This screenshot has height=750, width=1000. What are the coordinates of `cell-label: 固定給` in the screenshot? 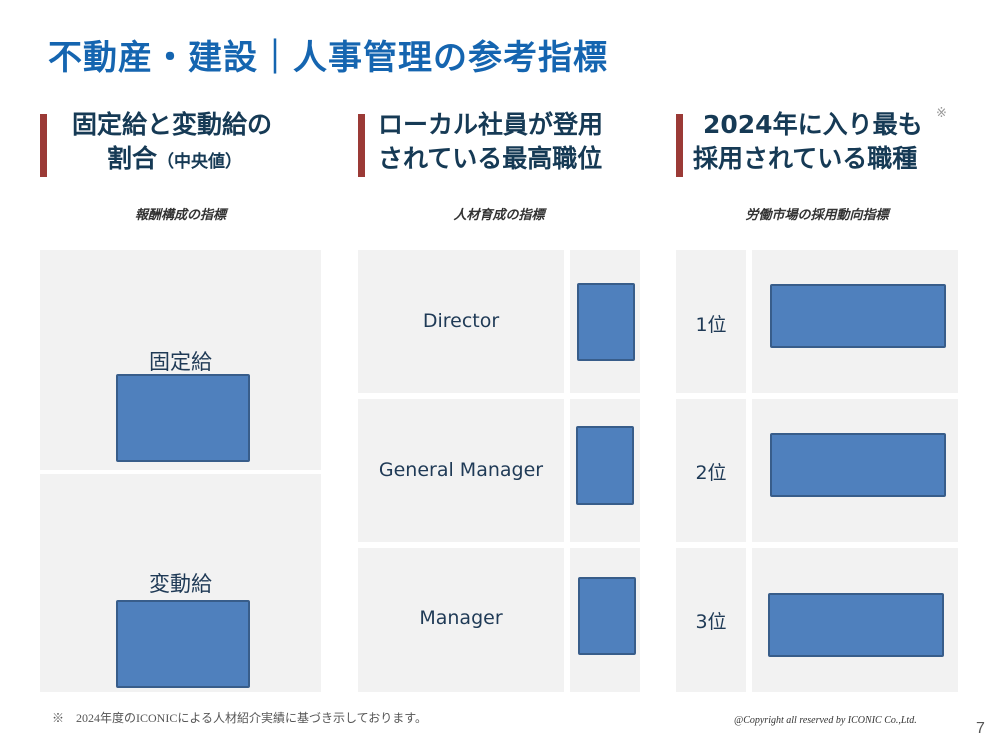 It's located at (180, 362).